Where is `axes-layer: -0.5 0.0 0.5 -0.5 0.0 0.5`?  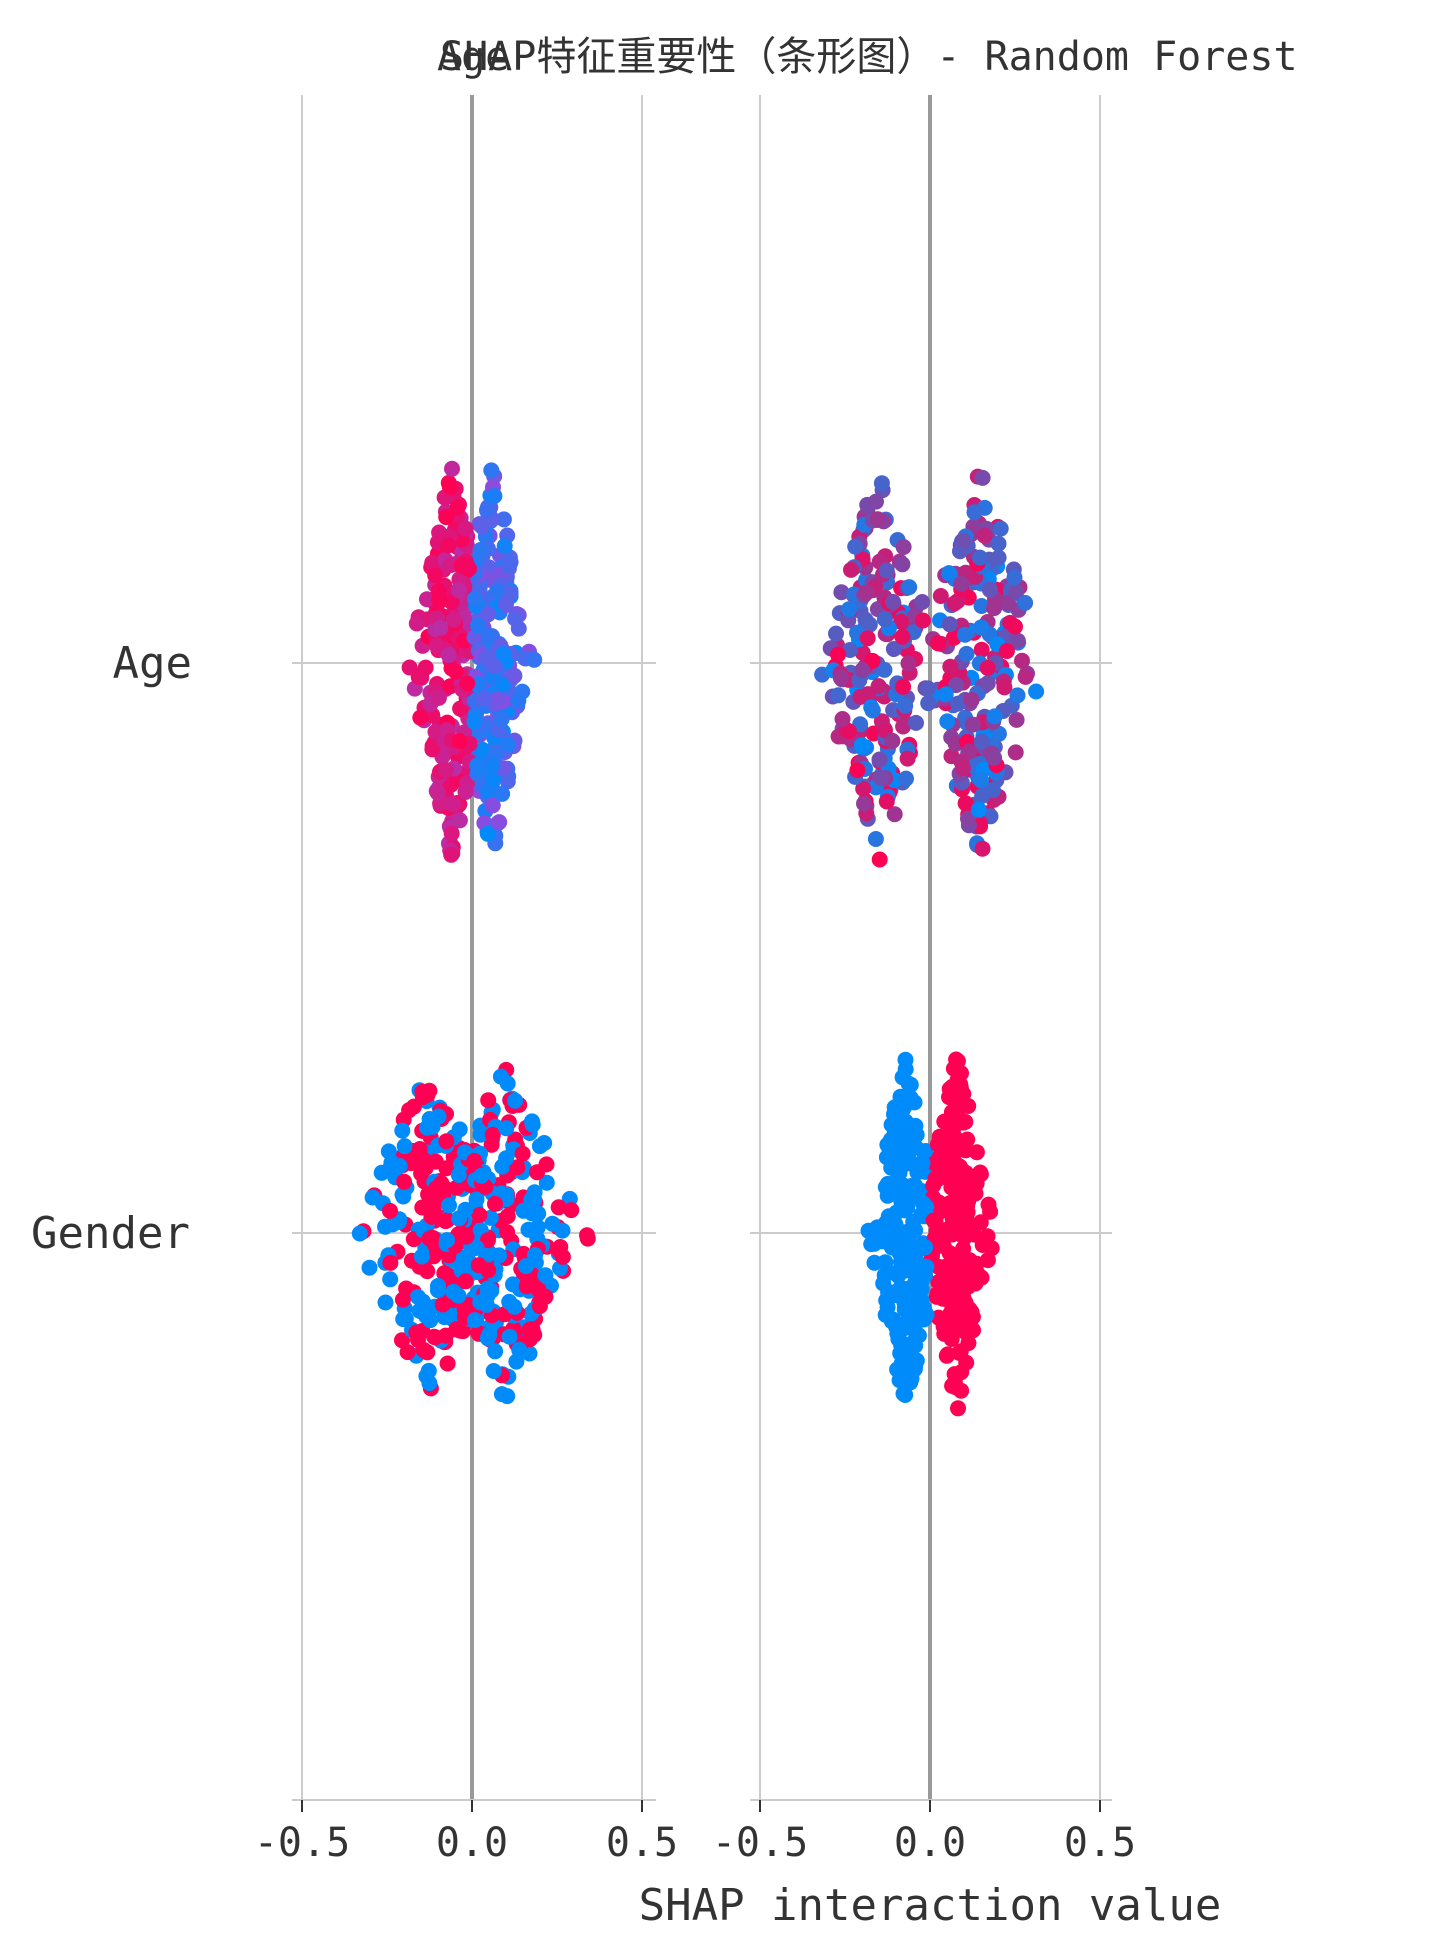
axes-layer: -0.5 0.0 0.5 -0.5 0.0 0.5 is located at coordinates (695, 1832).